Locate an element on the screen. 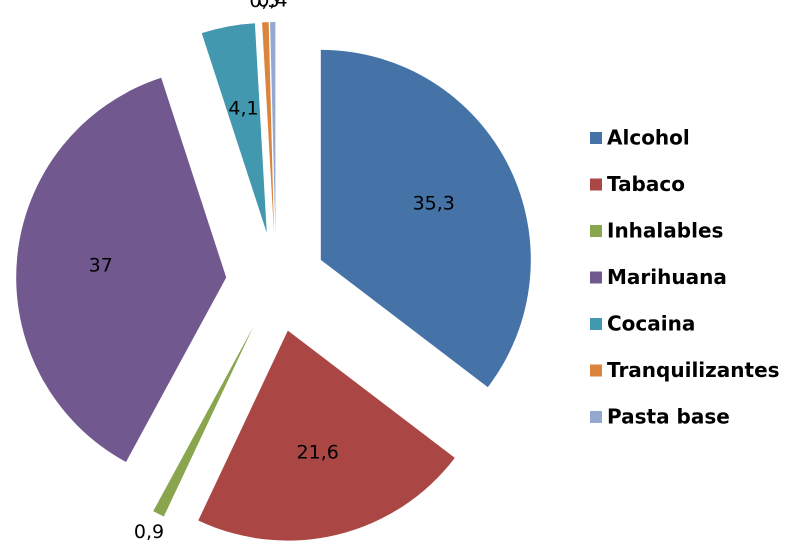 The height and width of the screenshot is (544, 806). legend-label: Pasta base is located at coordinates (668, 417).